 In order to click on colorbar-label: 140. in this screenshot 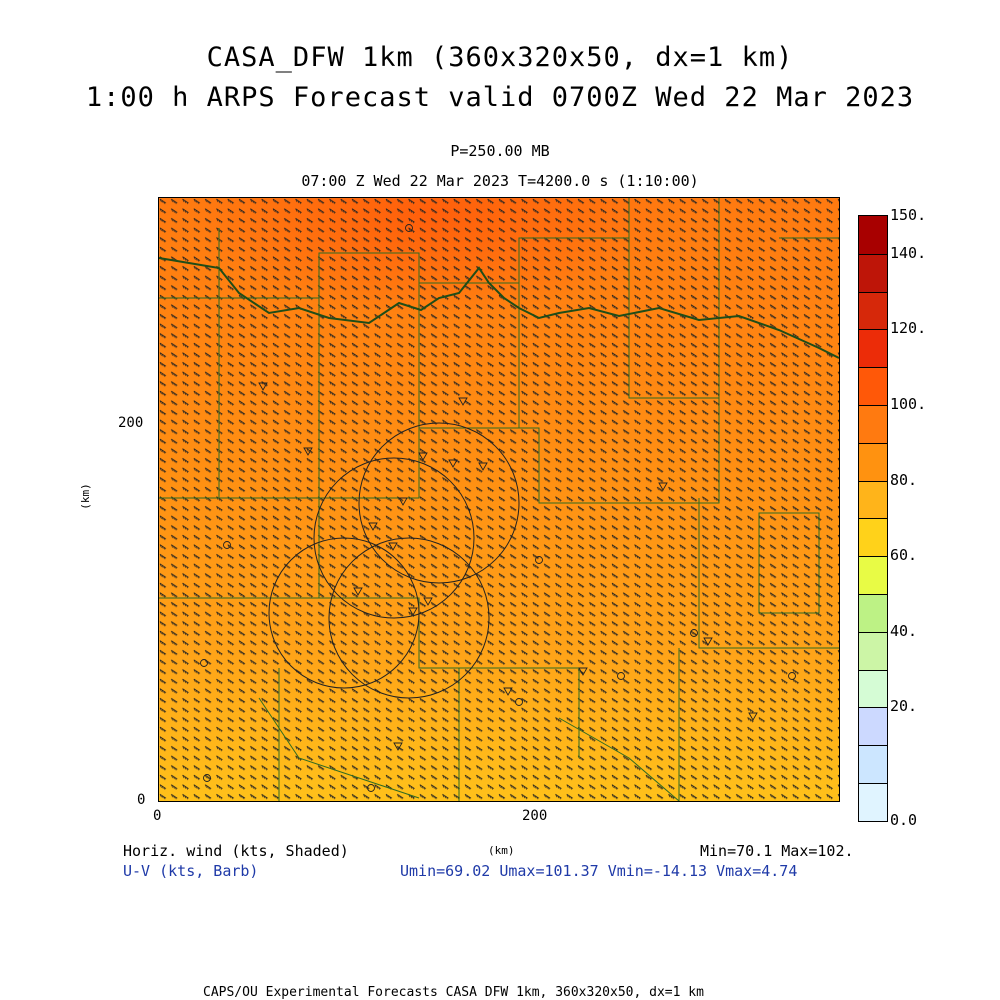, I will do `click(908, 252)`.